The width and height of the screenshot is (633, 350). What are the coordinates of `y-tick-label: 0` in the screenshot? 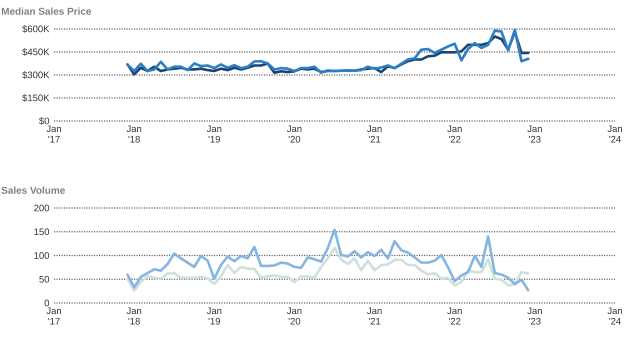 It's located at (47, 303).